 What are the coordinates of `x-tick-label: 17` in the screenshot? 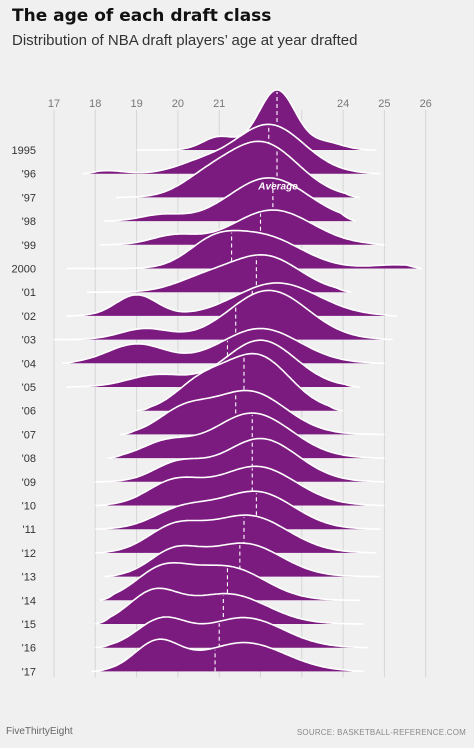 It's located at (54, 104).